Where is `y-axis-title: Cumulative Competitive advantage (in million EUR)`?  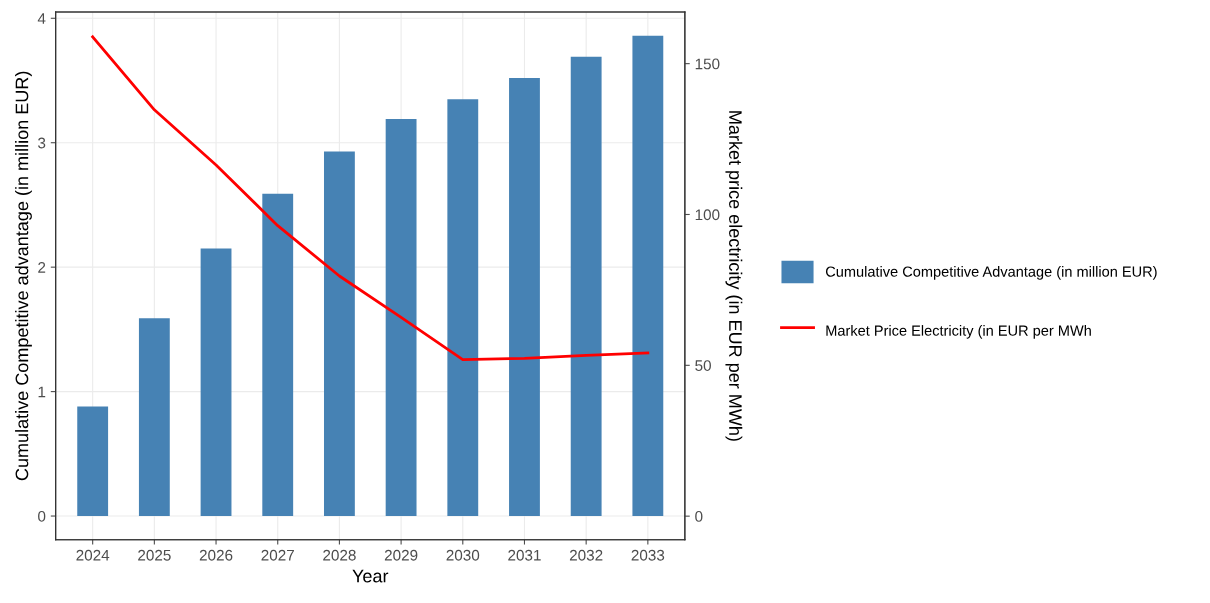 y-axis-title: Cumulative Competitive advantage (in million EUR) is located at coordinates (23, 276).